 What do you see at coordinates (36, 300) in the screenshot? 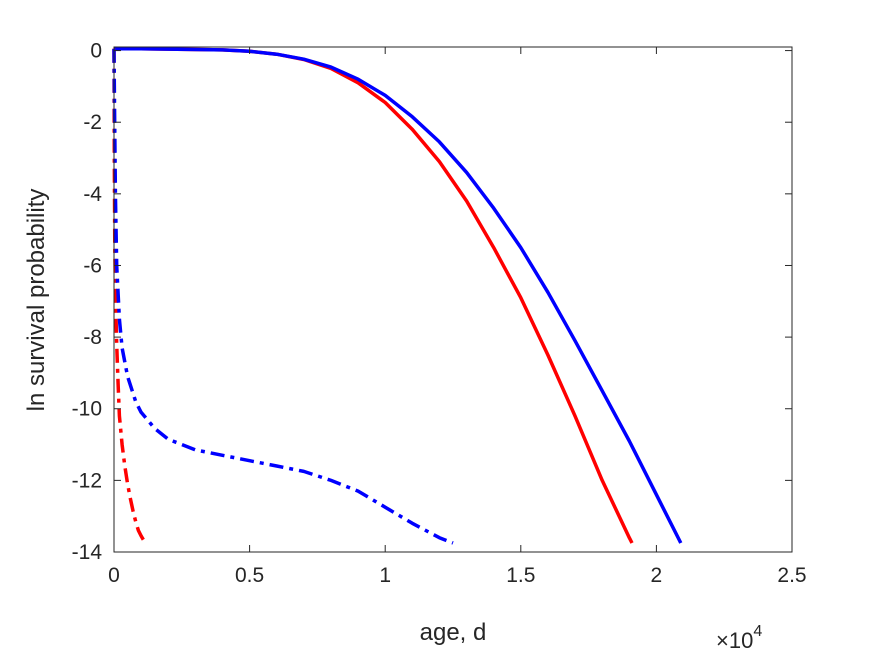
I see `y-axis-label: ln survival probability` at bounding box center [36, 300].